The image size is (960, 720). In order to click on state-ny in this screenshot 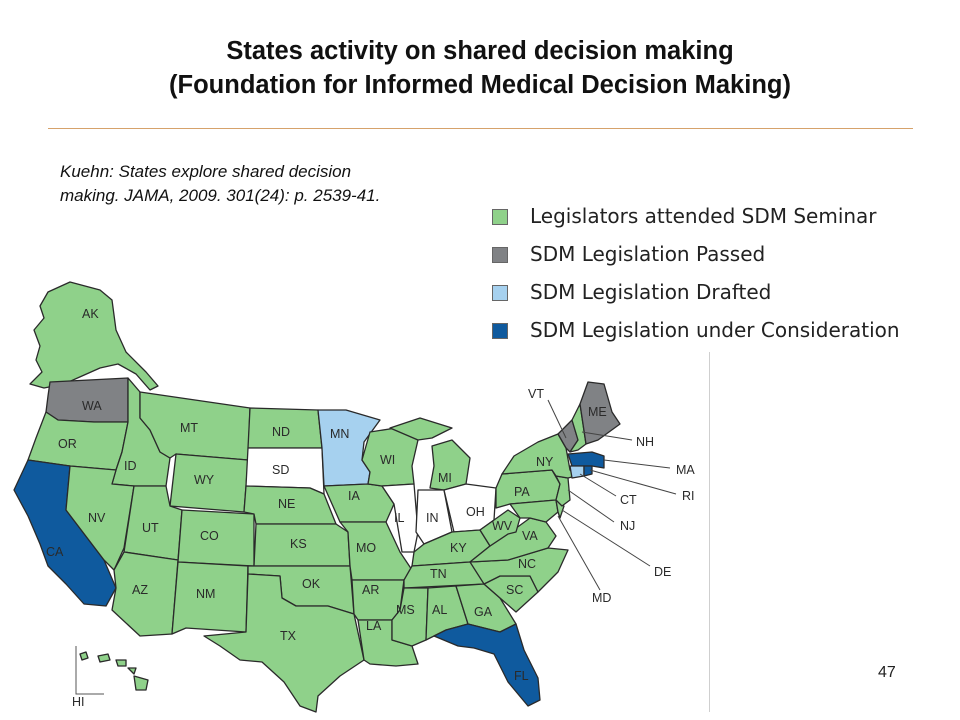, I will do `click(539, 456)`.